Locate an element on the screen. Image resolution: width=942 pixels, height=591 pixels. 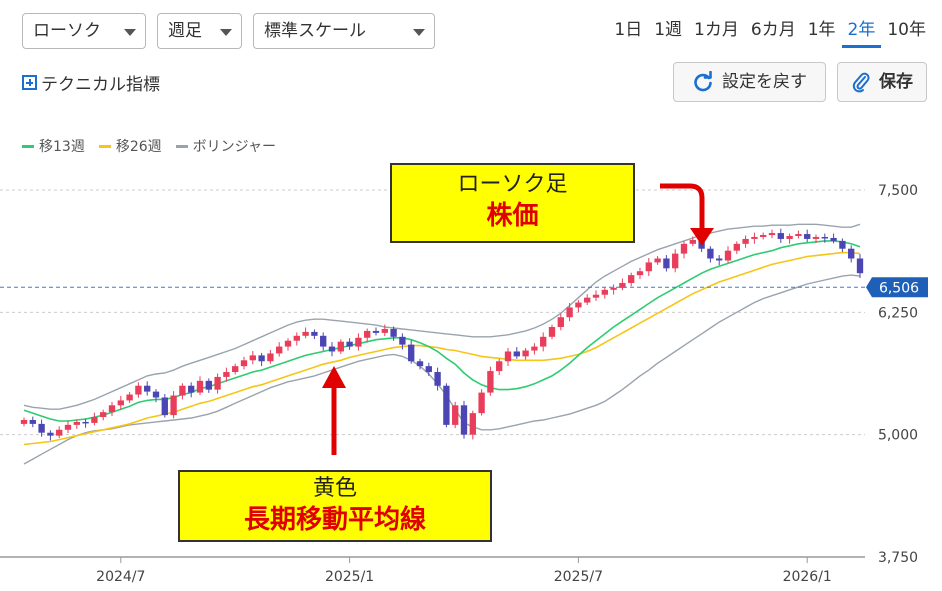
ma-annotation-line2: 長期移動平均線 is located at coordinates (334, 520).